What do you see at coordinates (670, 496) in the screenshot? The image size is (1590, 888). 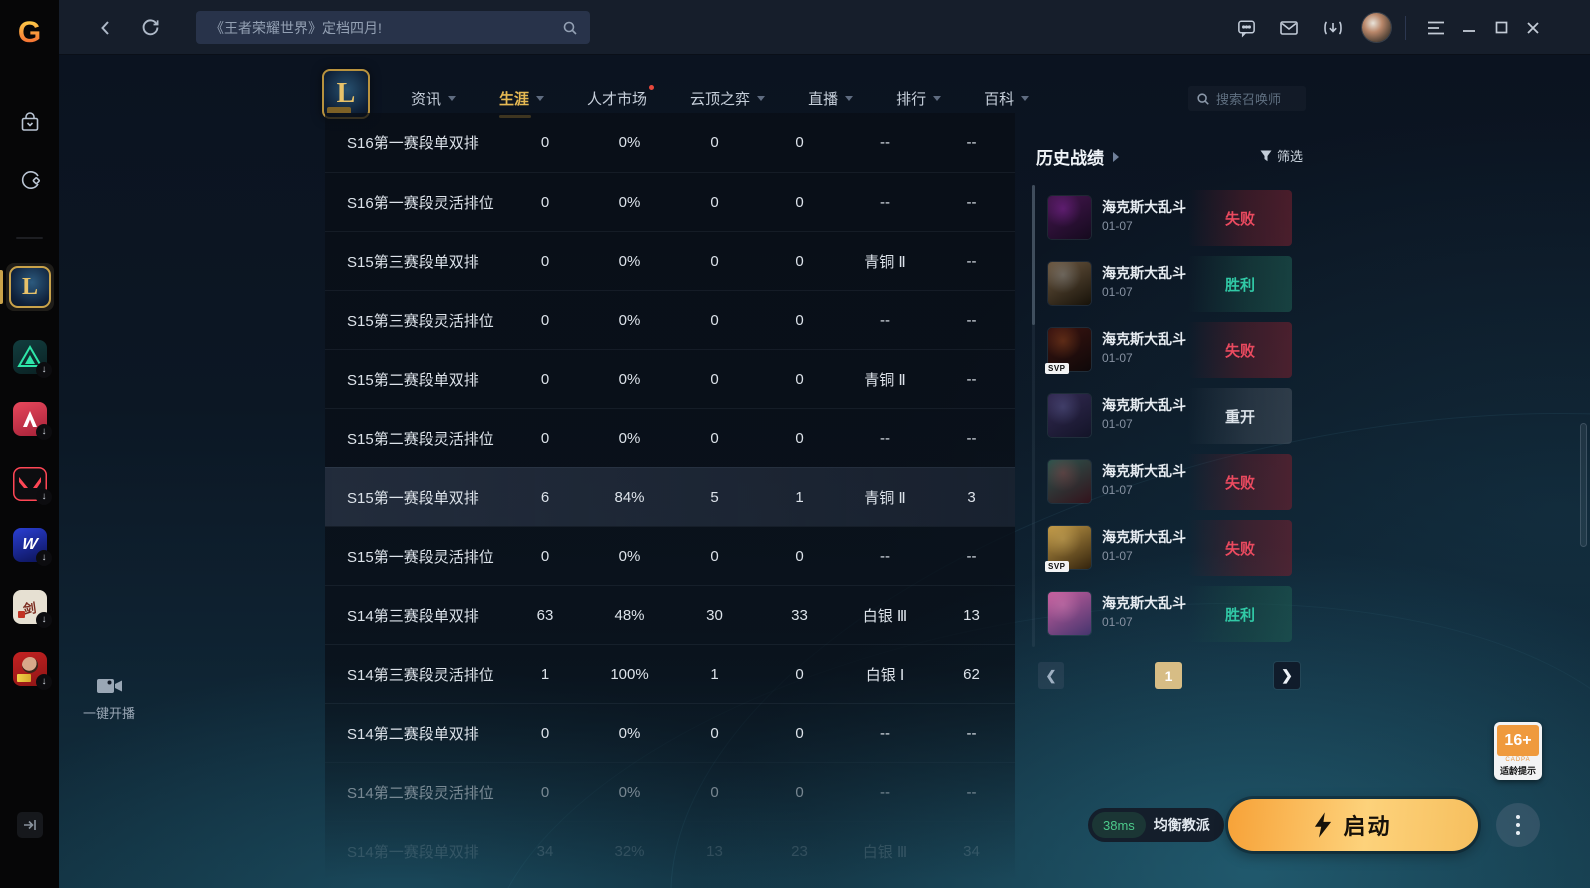 I see `table-row: S15第一赛段单双排 6 84% 5 1 青铜 Ⅱ 3` at bounding box center [670, 496].